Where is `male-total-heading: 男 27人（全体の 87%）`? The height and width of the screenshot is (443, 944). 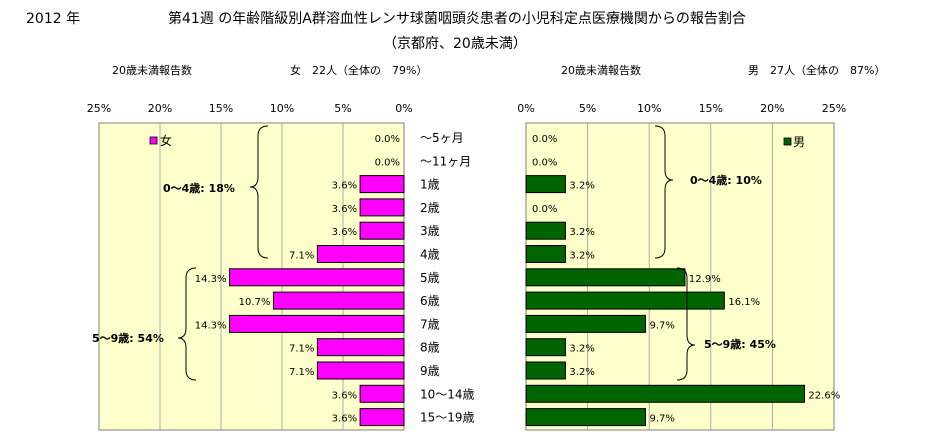
male-total-heading: 男 27人（全体の 87%） is located at coordinates (817, 70).